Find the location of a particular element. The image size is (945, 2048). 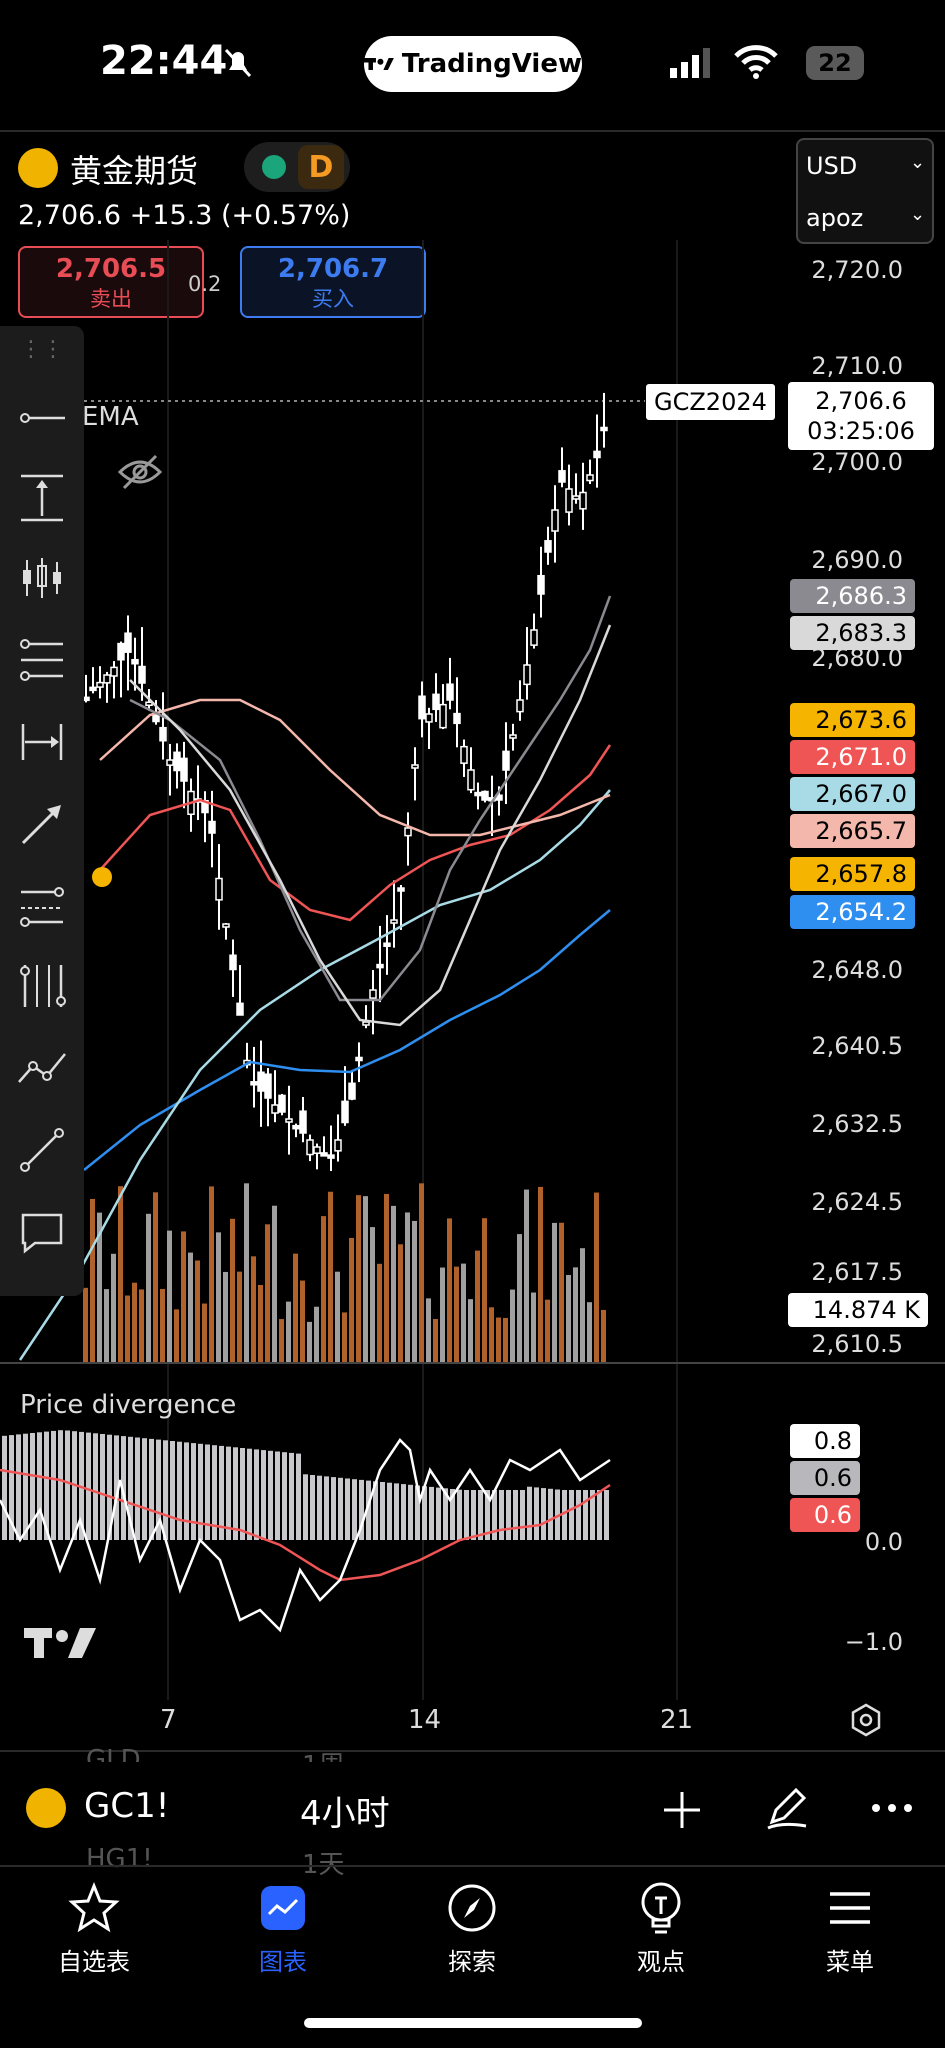

nav-menu: 菜单 is located at coordinates (850, 1928).